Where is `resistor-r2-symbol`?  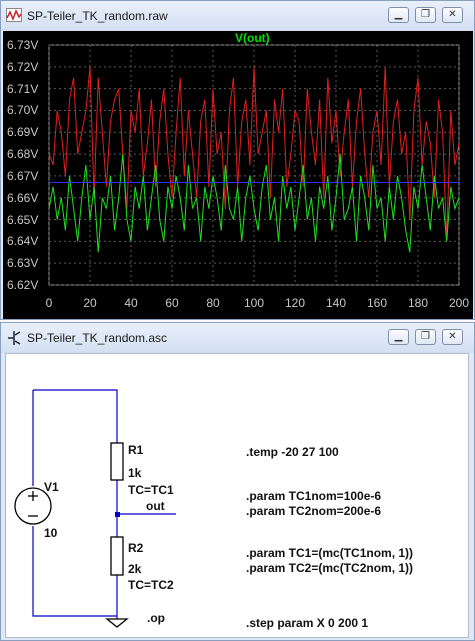
resistor-r2-symbol is located at coordinates (117, 556).